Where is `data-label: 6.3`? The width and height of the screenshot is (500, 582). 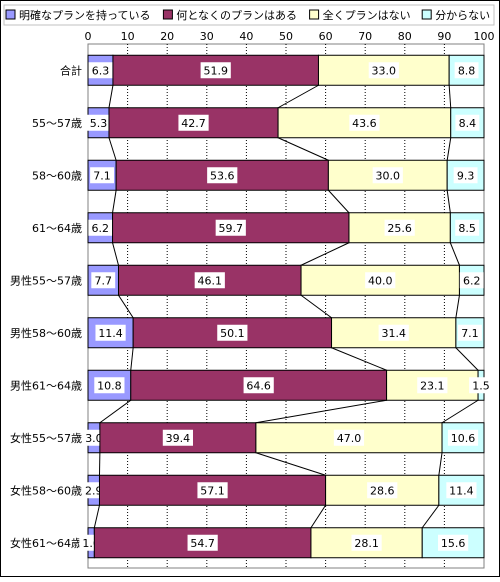
data-label: 6.3 is located at coordinates (101, 70).